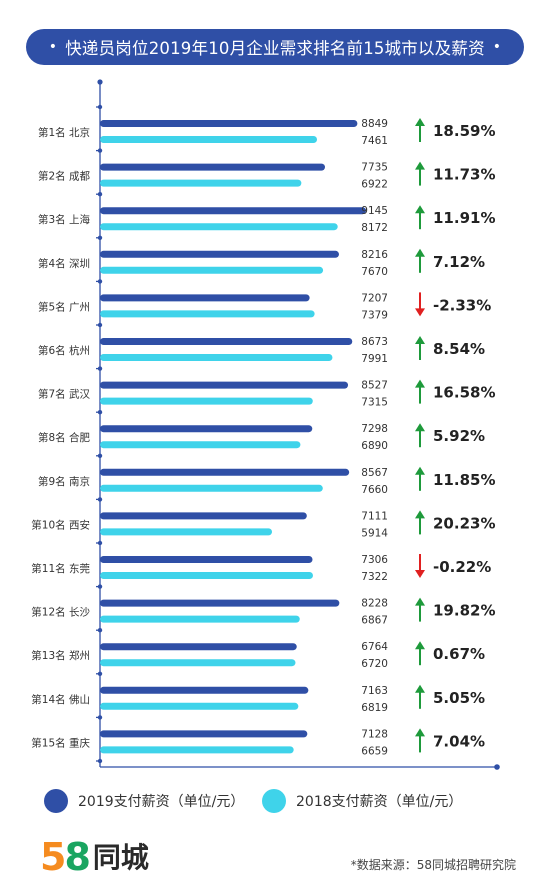 This screenshot has width=550, height=892. Describe the element at coordinates (374, 490) in the screenshot. I see `value-label-2018: 7660` at that location.